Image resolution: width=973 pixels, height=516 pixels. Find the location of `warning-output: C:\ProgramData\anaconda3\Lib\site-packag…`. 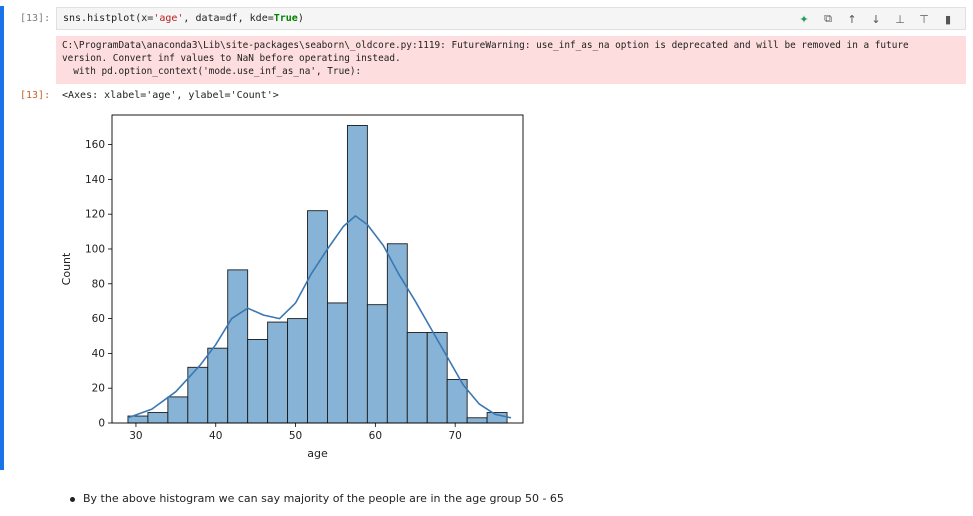

warning-output: C:\ProgramData\anaconda3\Lib\site-packag… is located at coordinates (511, 60).